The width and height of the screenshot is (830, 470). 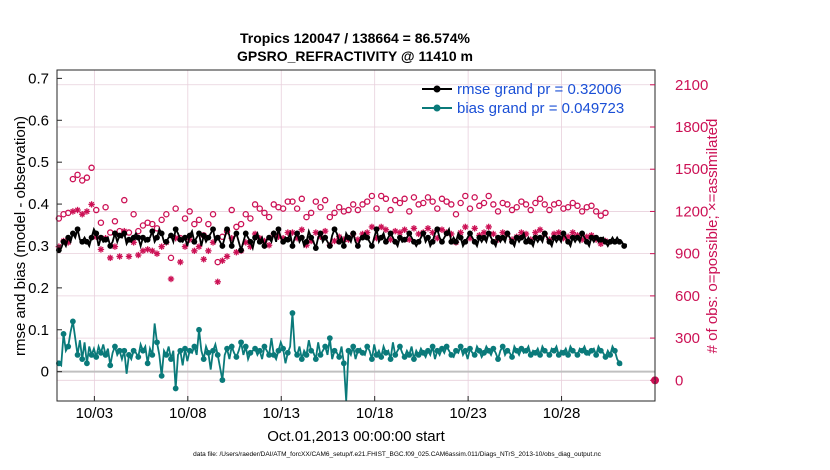 I want to click on bias-line, so click(x=340, y=357).